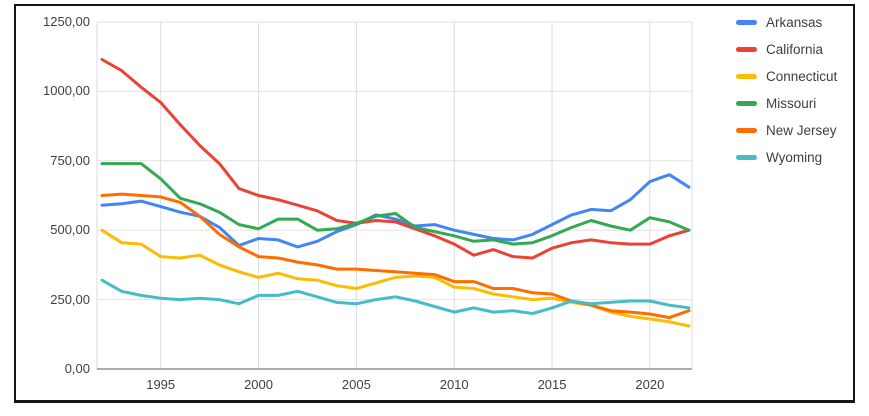 This screenshot has height=416, width=869. I want to click on legend-item-wyoming: Wyoming, so click(786, 157).